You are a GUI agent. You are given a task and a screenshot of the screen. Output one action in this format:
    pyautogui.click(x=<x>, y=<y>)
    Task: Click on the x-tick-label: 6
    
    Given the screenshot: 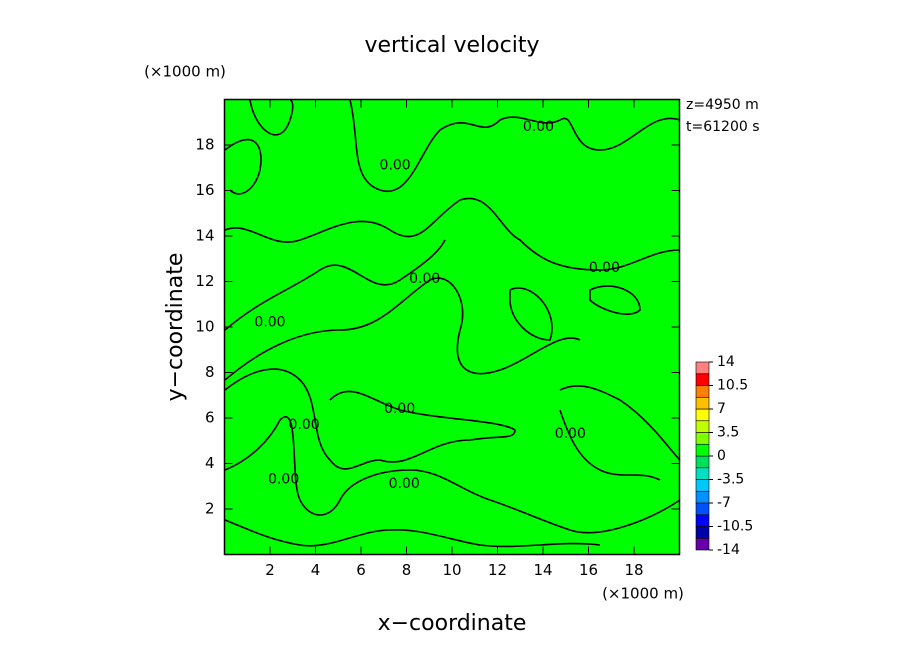 What is the action you would take?
    pyautogui.click(x=361, y=570)
    